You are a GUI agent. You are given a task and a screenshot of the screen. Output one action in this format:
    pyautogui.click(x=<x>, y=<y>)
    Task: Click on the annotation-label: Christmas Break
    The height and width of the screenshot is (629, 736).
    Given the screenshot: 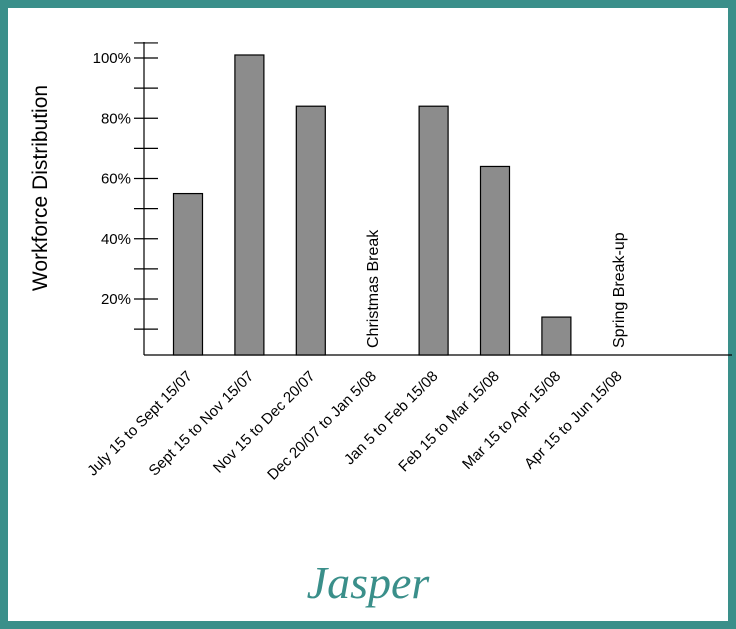 What is the action you would take?
    pyautogui.click(x=373, y=288)
    